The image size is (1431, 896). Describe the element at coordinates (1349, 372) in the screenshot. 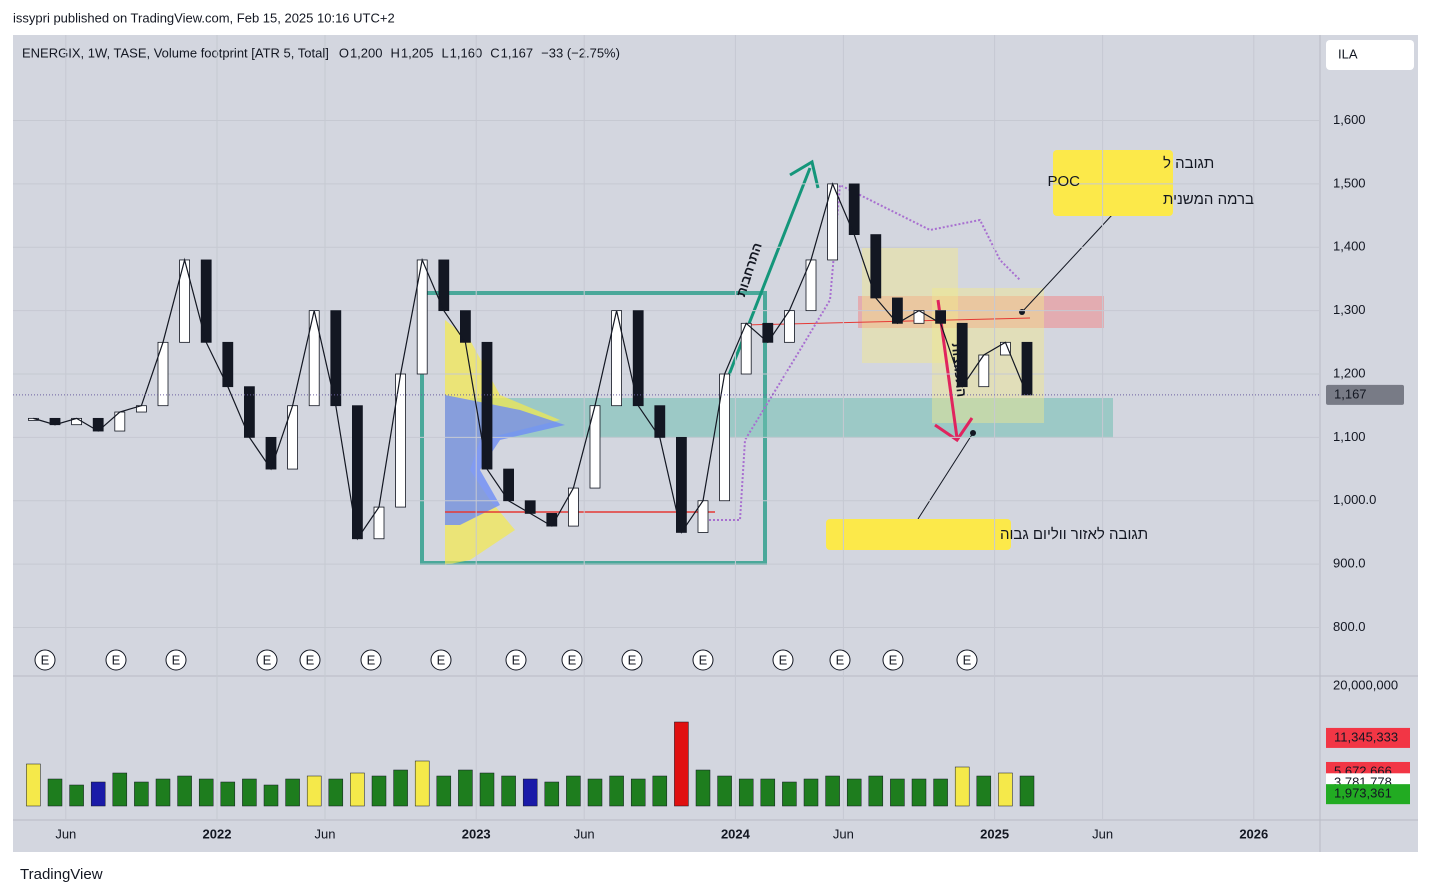

I see `y-tick-label: 1,200` at that location.